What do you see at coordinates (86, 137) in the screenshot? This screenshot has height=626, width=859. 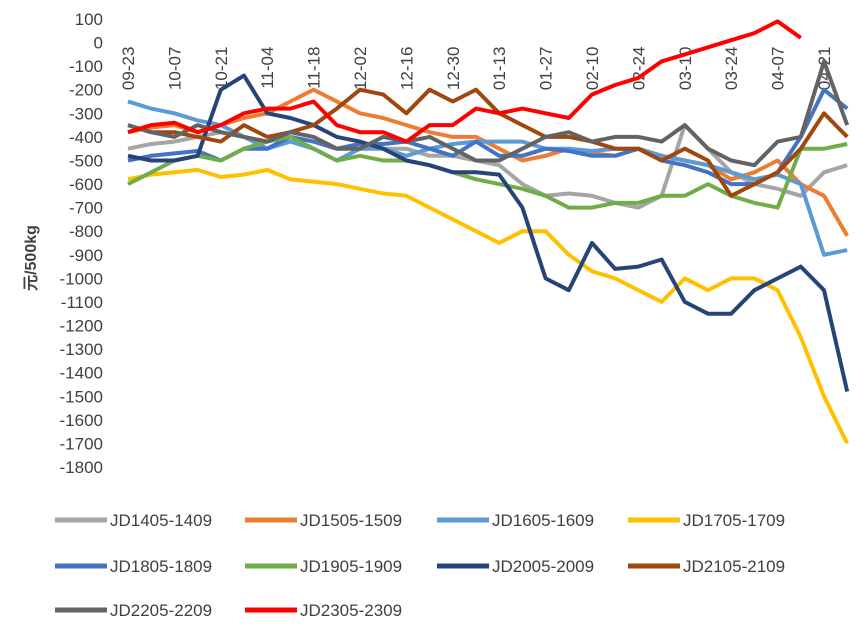 I see `y-tick-label: -400` at bounding box center [86, 137].